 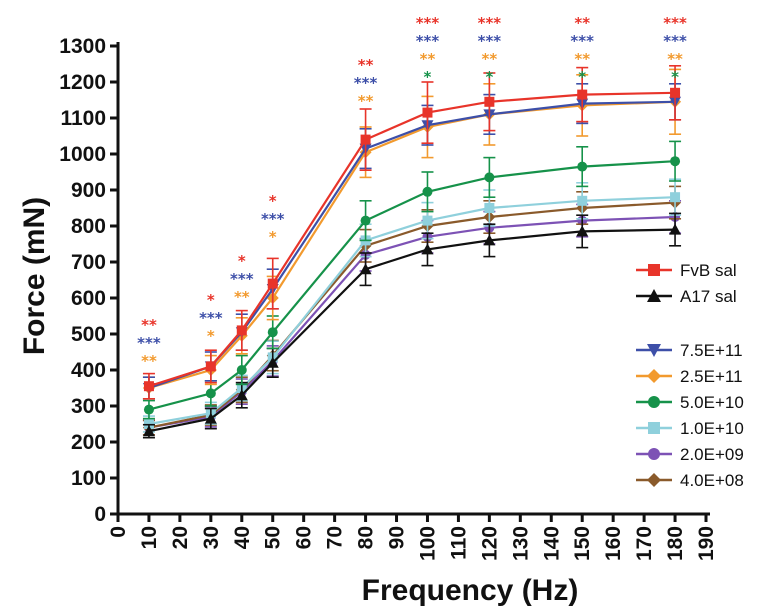 I want to click on y-tick-label: 100, so click(x=88, y=478).